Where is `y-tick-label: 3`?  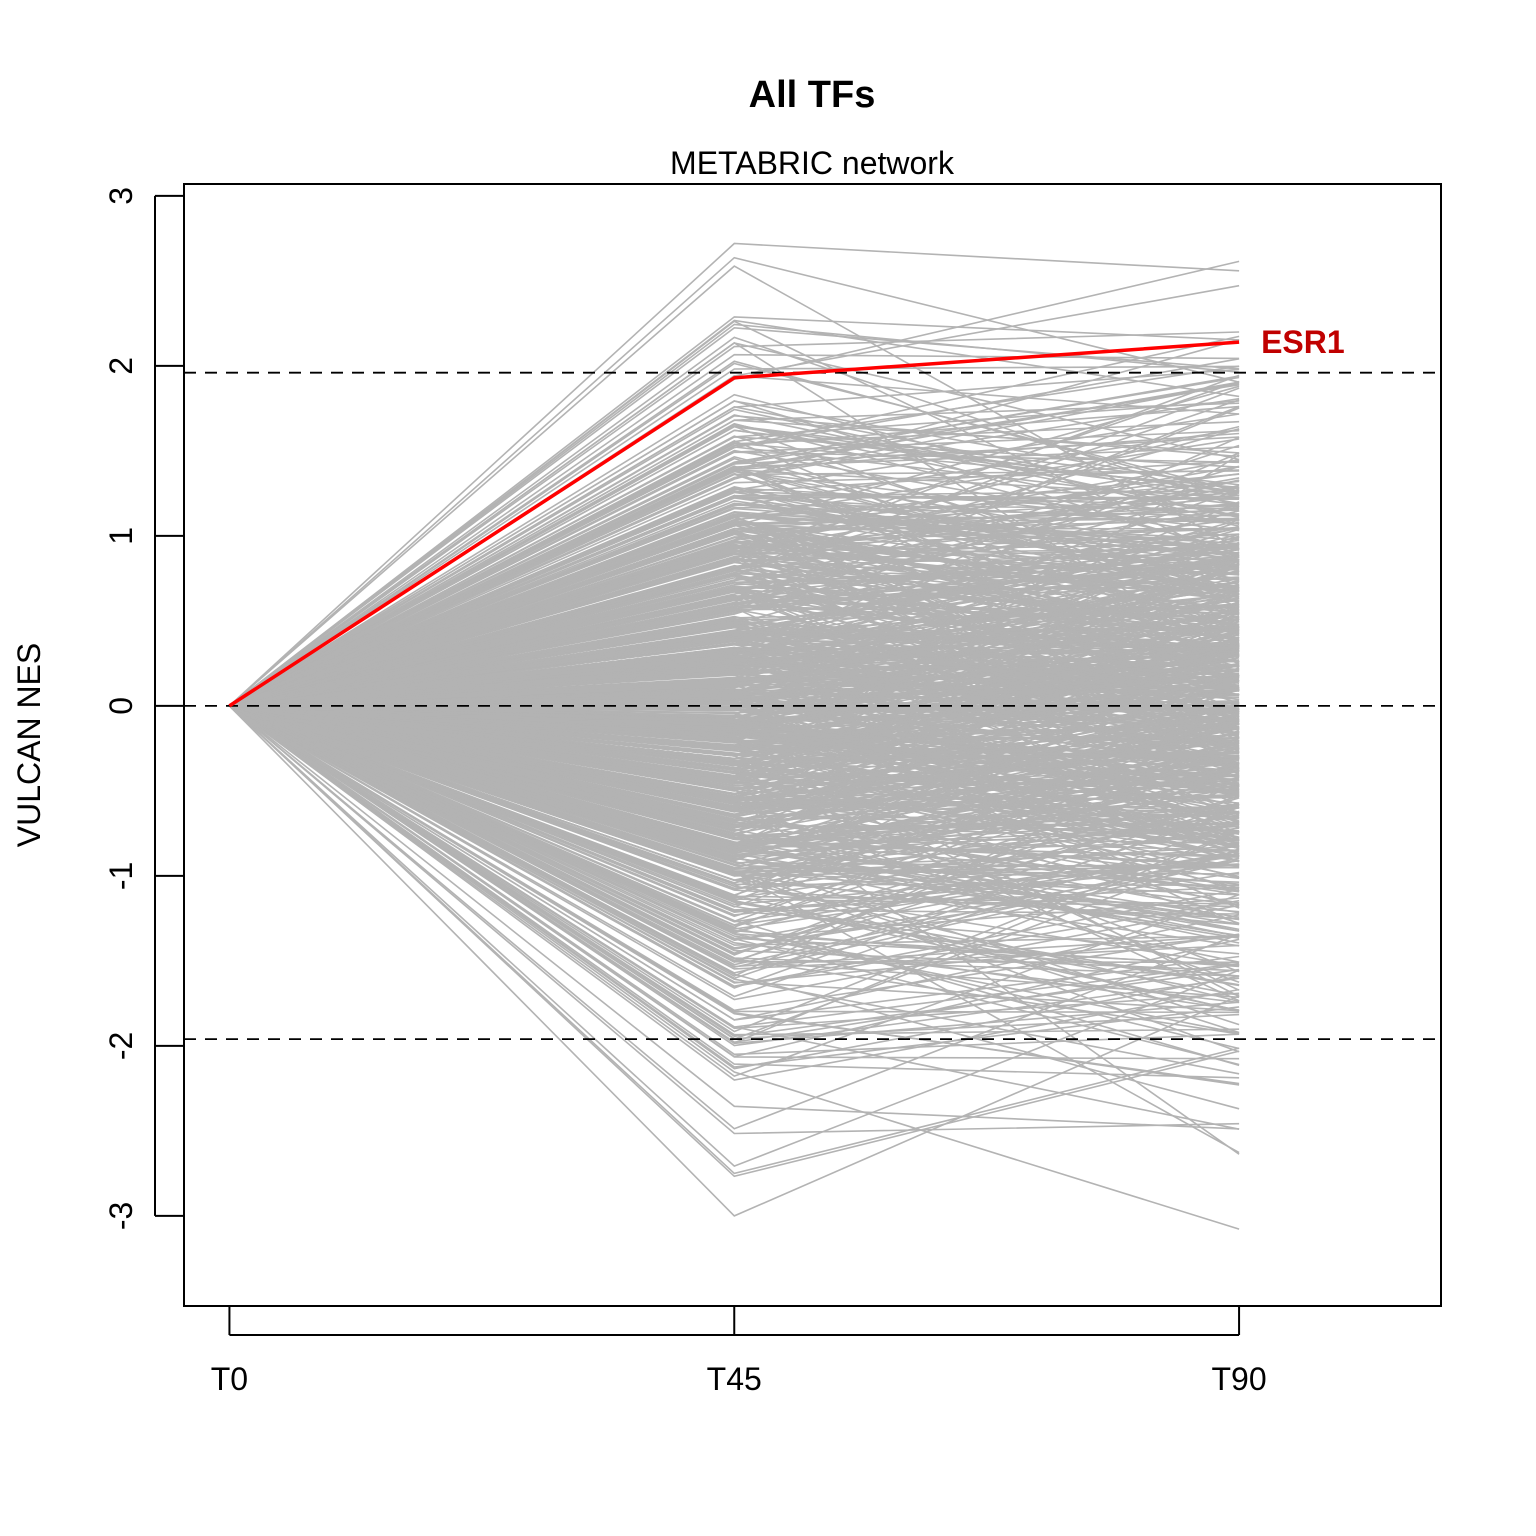
y-tick-label: 3 is located at coordinates (121, 196).